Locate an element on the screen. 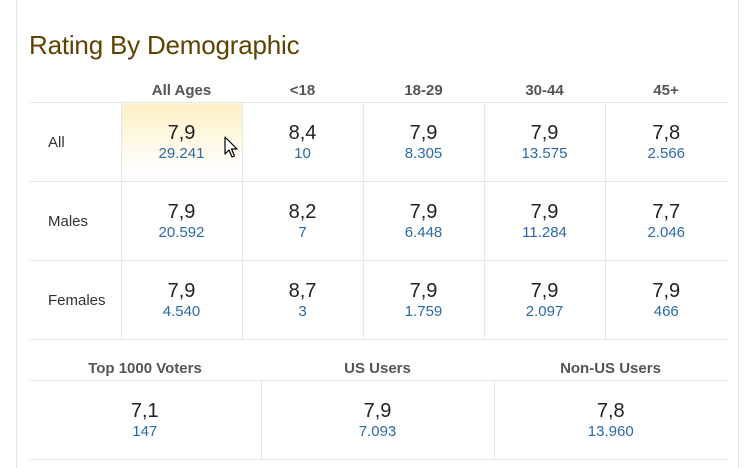 The width and height of the screenshot is (750, 468). corner-header is located at coordinates (75, 90).